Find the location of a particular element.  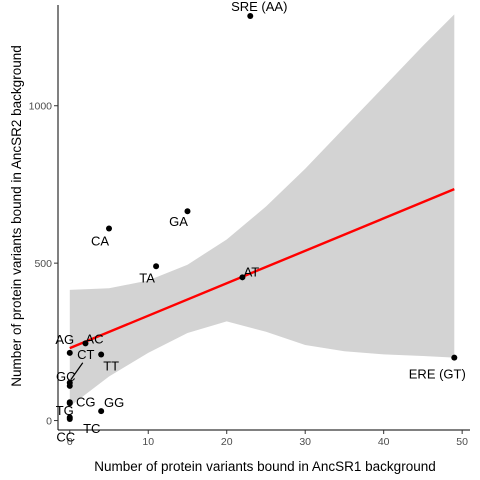

point-label: GA is located at coordinates (178, 221).